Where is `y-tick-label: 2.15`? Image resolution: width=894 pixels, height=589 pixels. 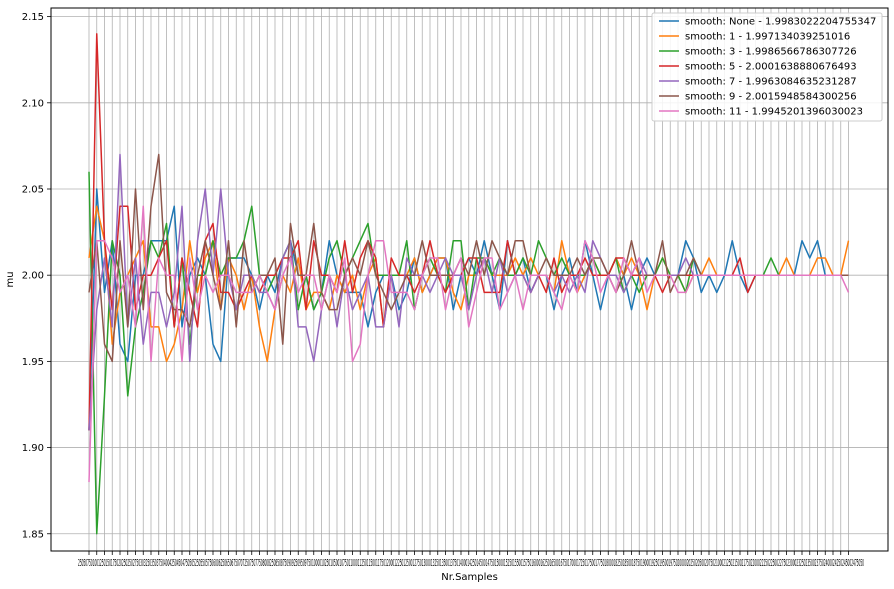
y-tick-label: 2.15 is located at coordinates (33, 17).